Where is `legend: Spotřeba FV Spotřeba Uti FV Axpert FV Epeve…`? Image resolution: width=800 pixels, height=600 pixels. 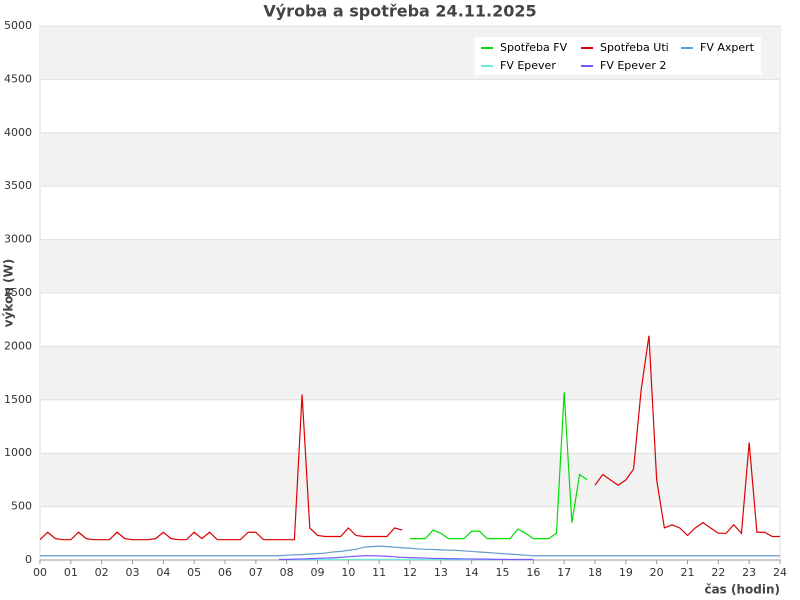
legend: Spotřeba FV Spotřeba Uti FV Axpert FV Epeve… is located at coordinates (618, 56).